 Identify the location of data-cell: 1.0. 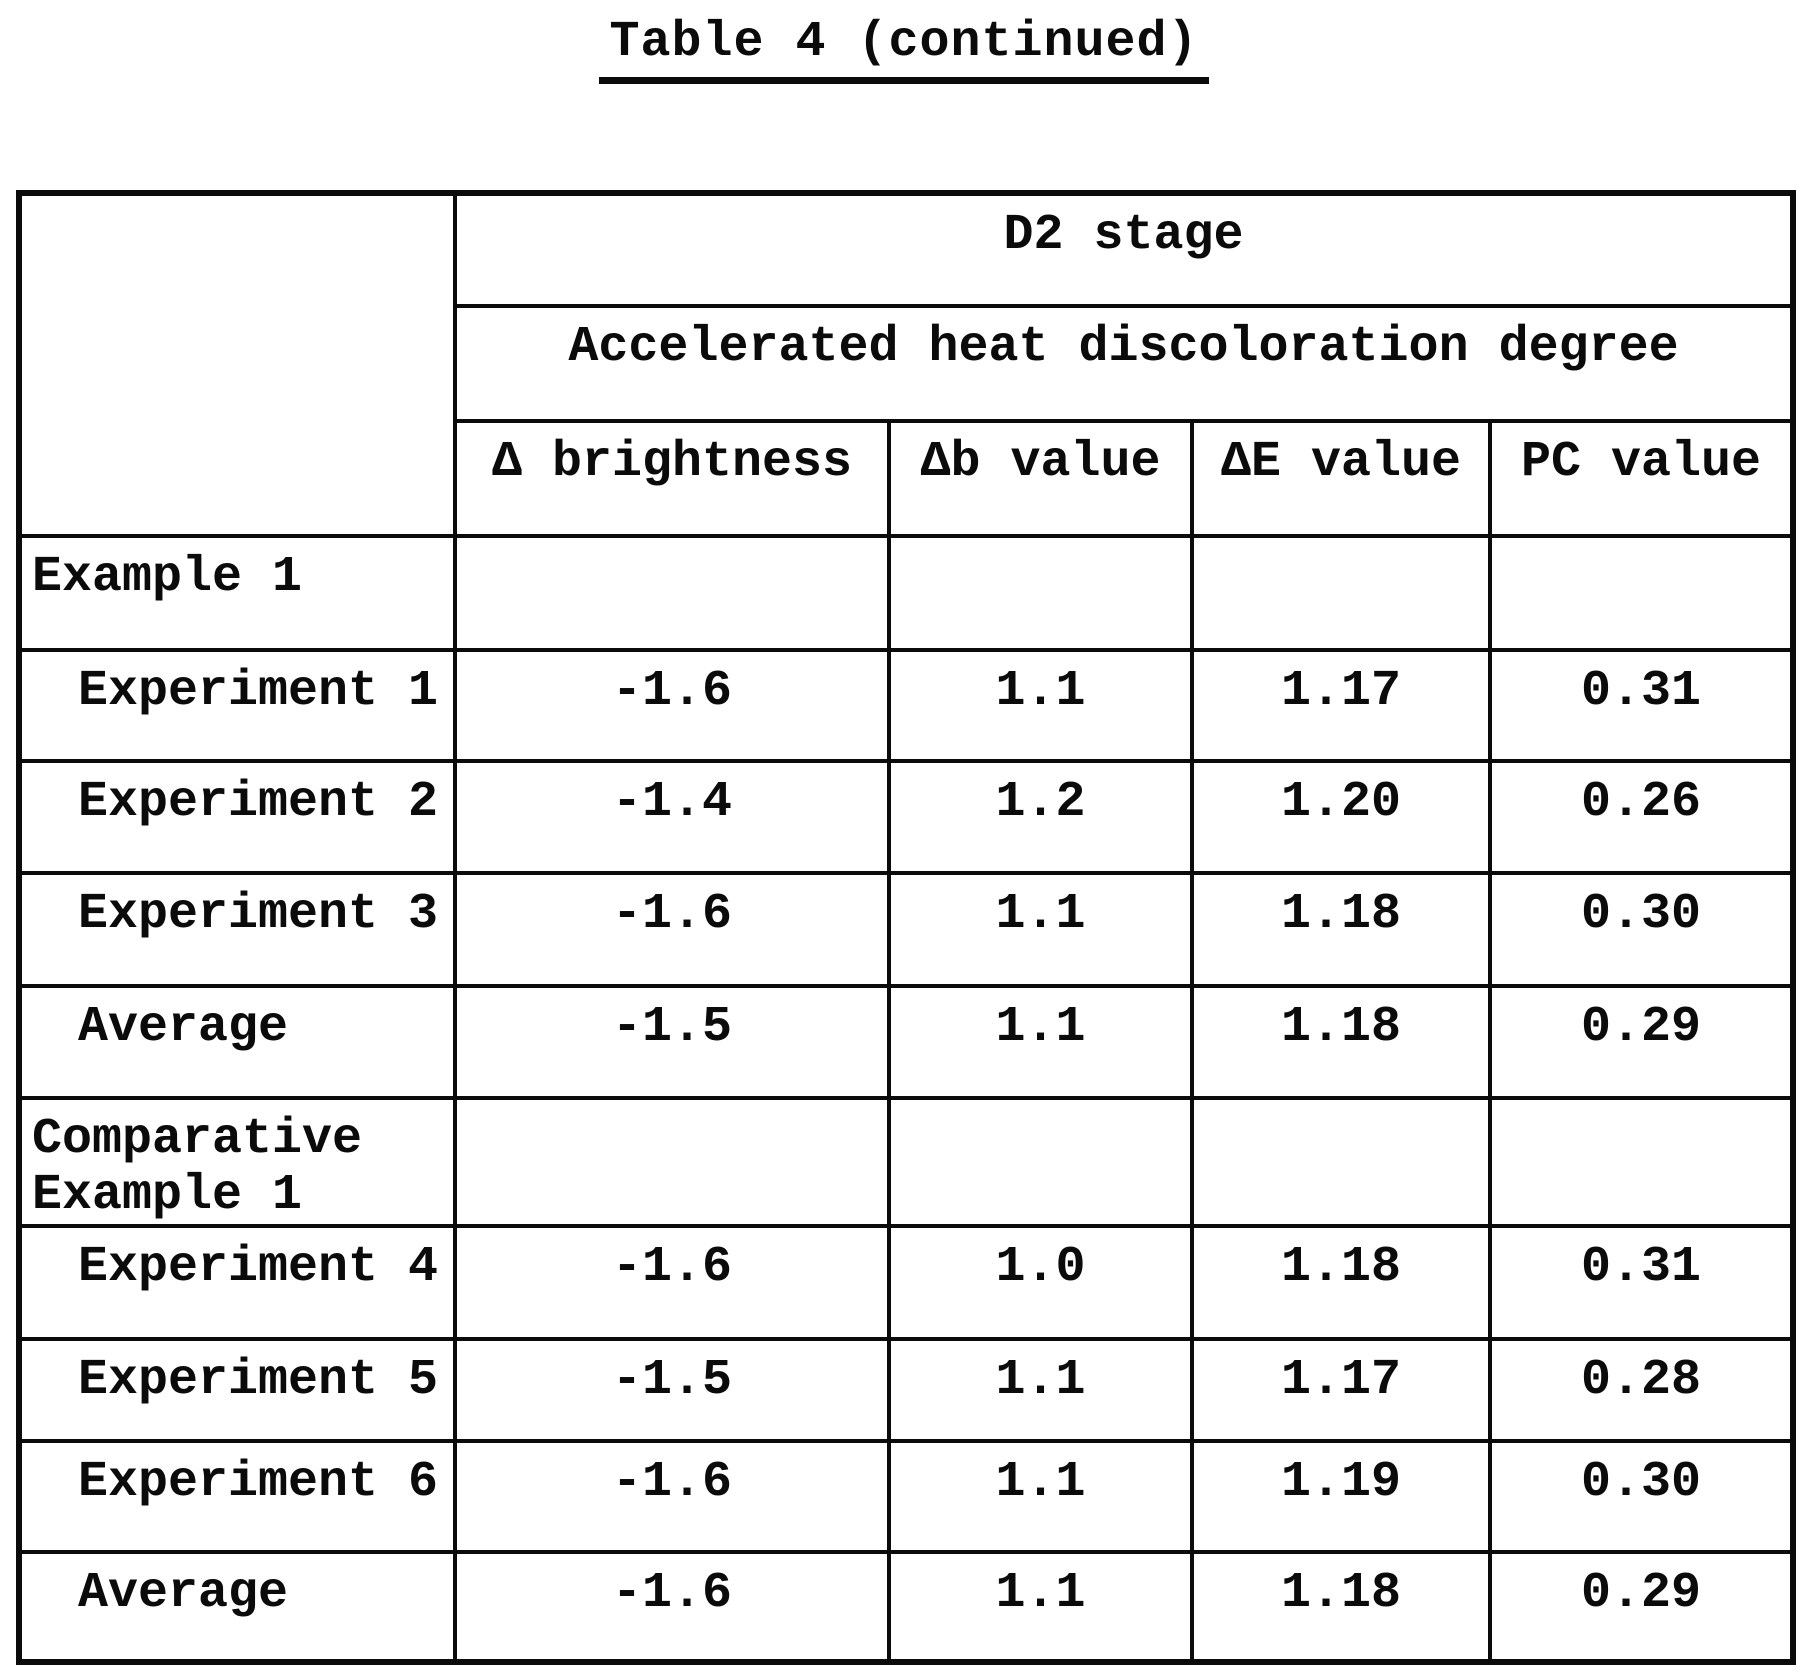
(1040, 1282).